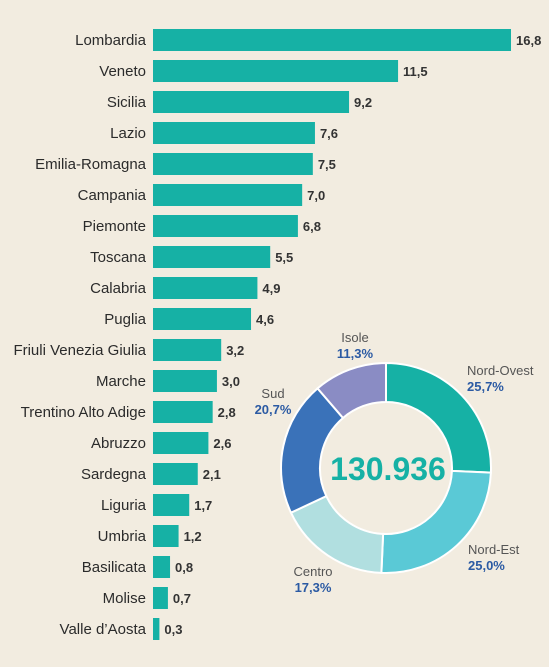 This screenshot has width=549, height=667. What do you see at coordinates (173, 629) in the screenshot?
I see `value-label-valle-d-aosta: 0,3` at bounding box center [173, 629].